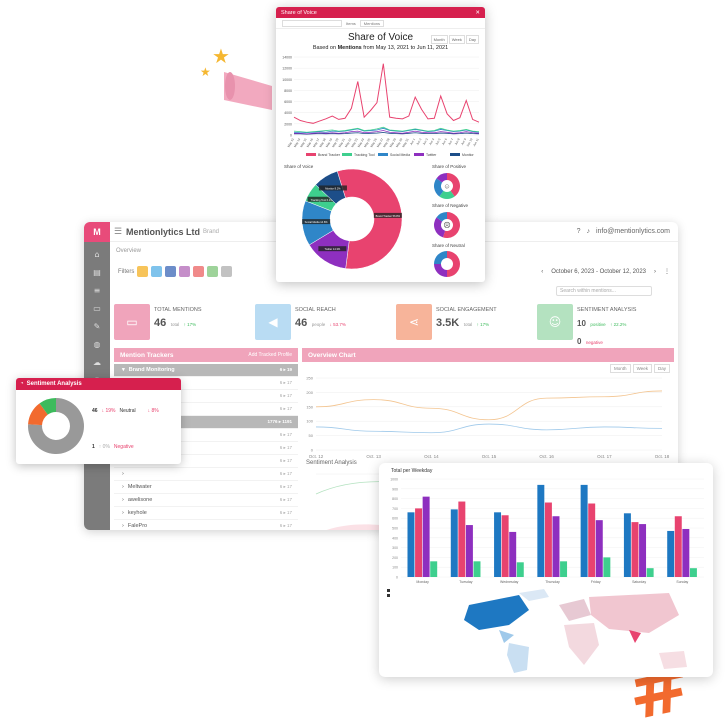 The width and height of the screenshot is (725, 720). Describe the element at coordinates (632, 231) in the screenshot. I see `user-email: info@mentionlytics.com` at that location.